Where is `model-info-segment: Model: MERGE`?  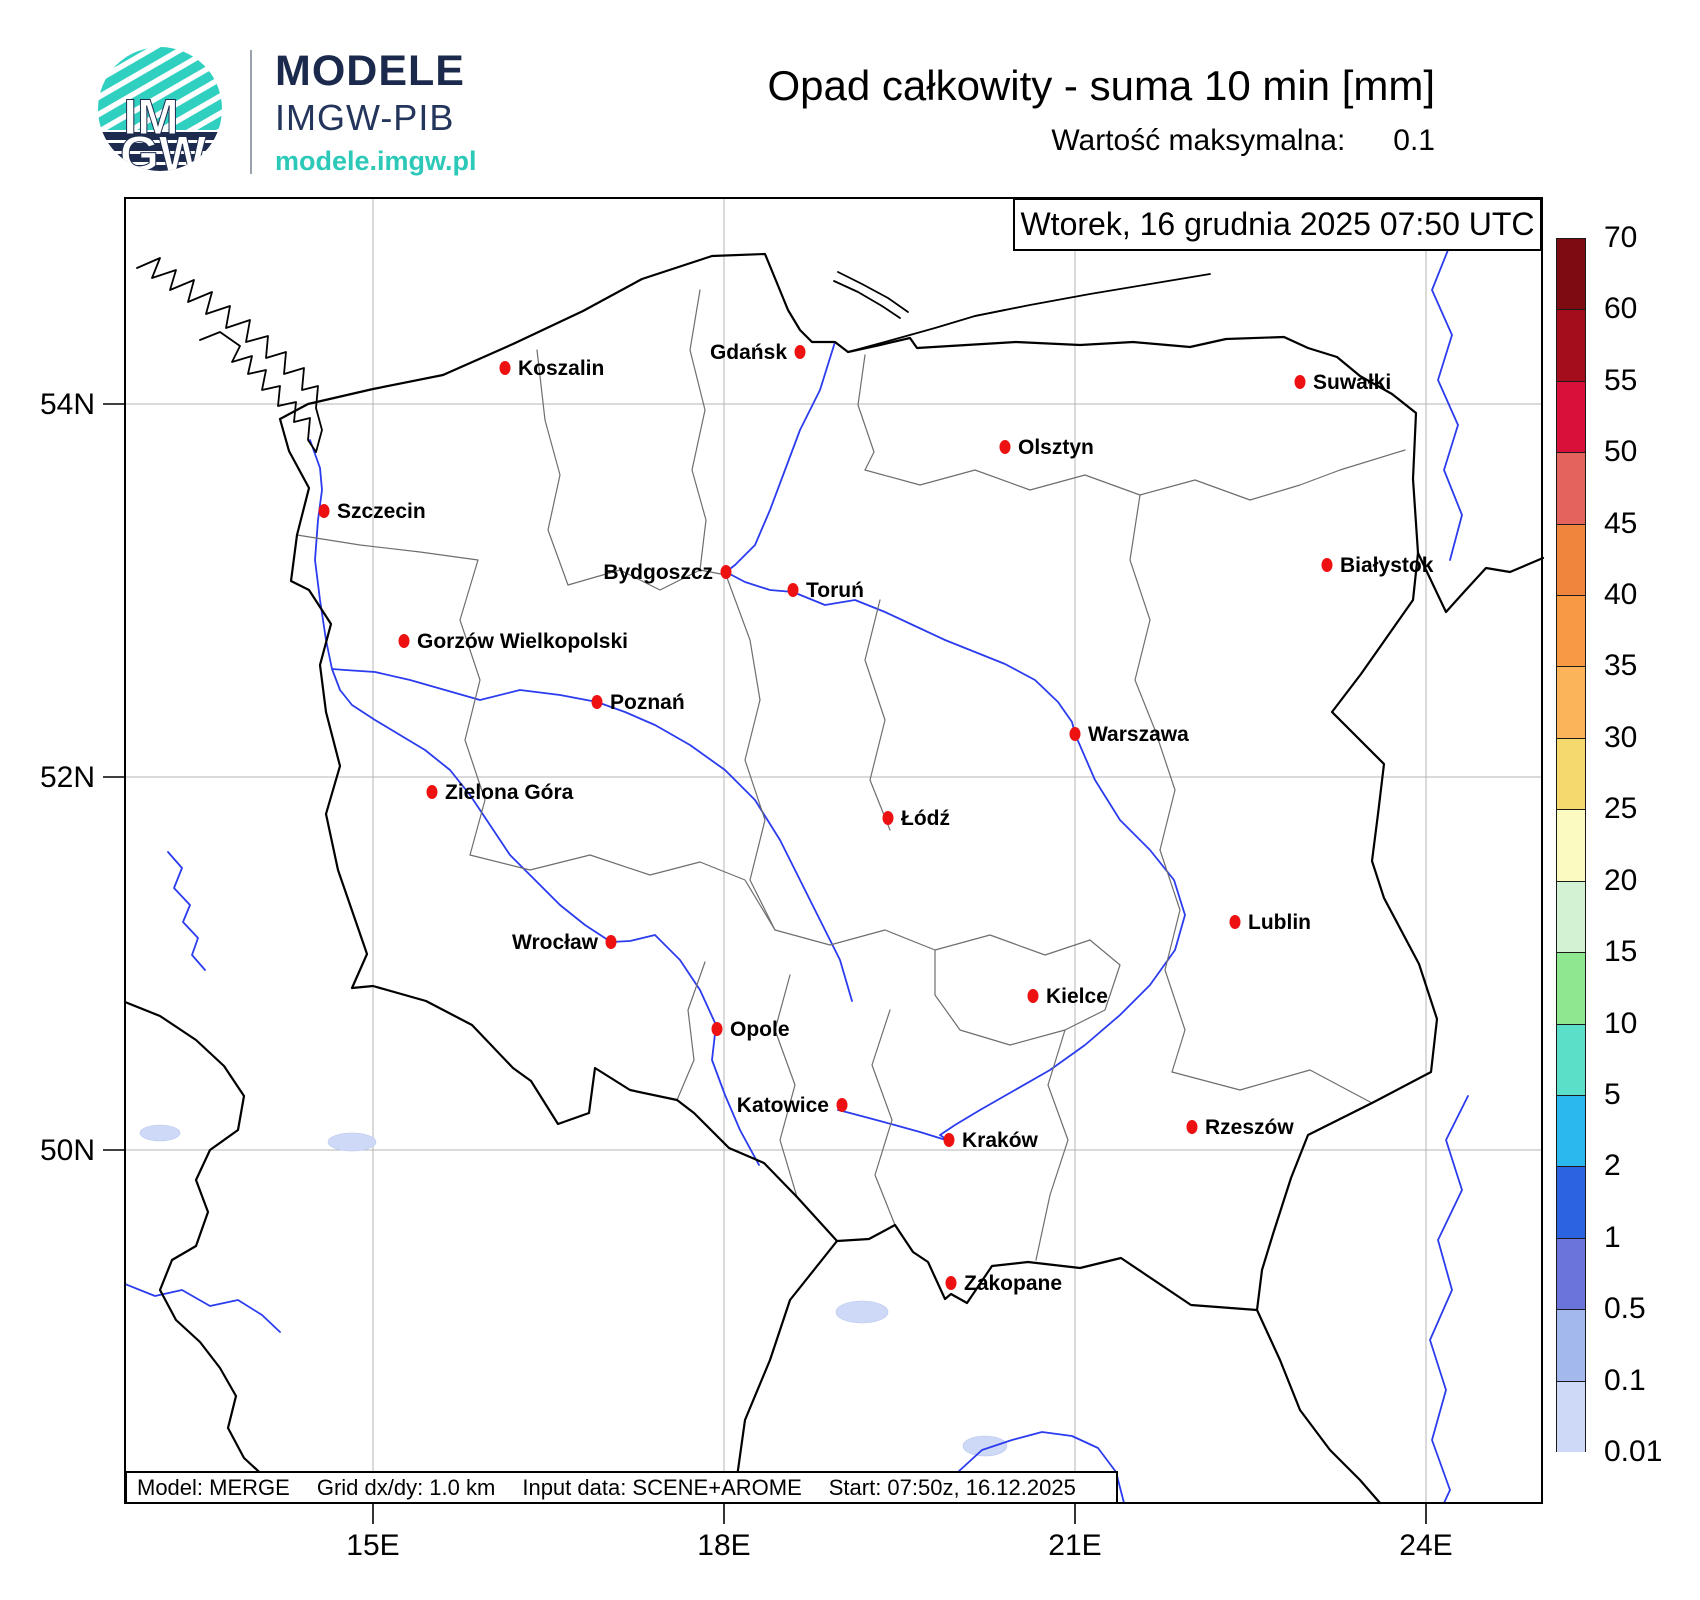 model-info-segment: Model: MERGE is located at coordinates (213, 1487).